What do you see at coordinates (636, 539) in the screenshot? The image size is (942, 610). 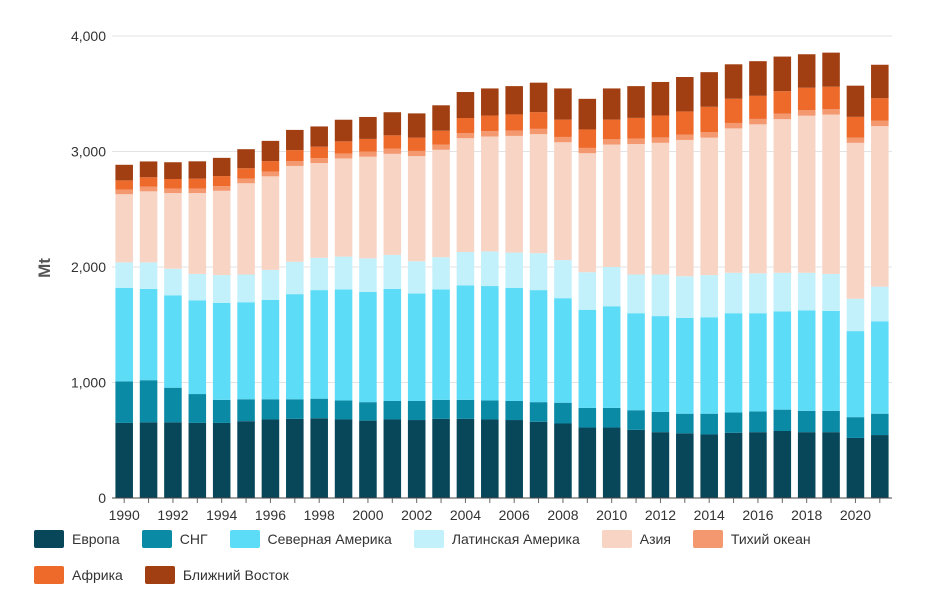 I see `legend-item: Азия` at bounding box center [636, 539].